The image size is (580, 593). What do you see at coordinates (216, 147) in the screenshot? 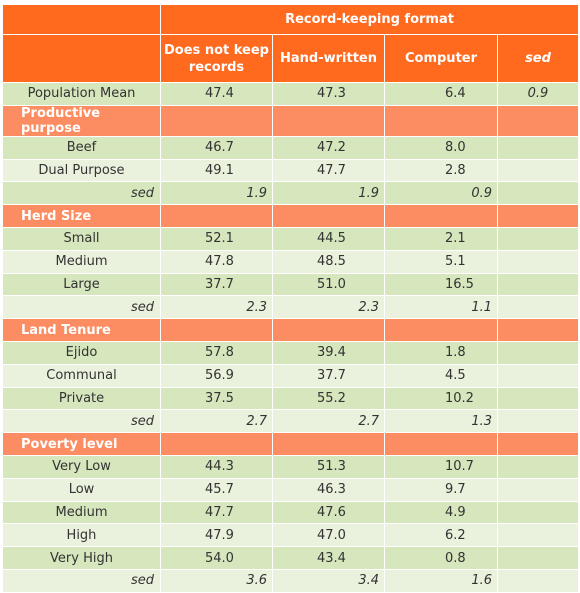
I see `cell-value: 46.7` at bounding box center [216, 147].